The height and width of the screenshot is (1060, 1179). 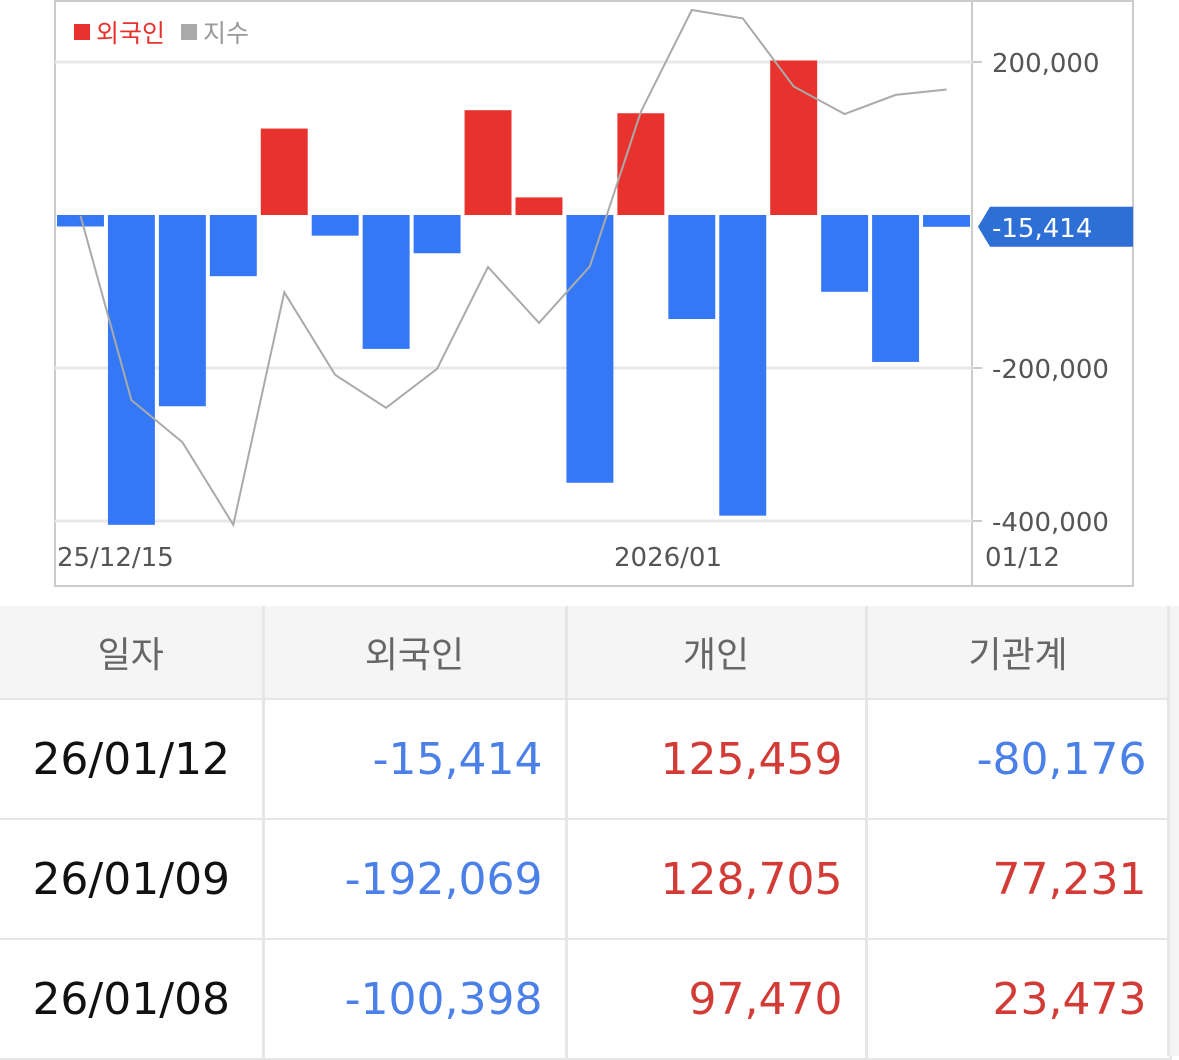 I want to click on header-foreign: 외국인, so click(x=415, y=653).